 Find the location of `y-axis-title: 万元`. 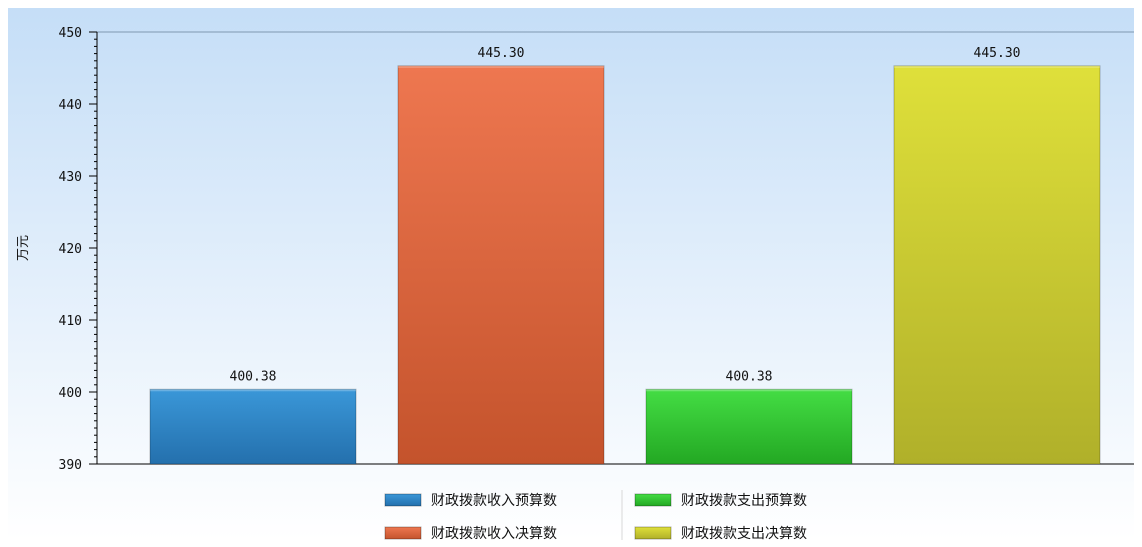

y-axis-title: 万元 is located at coordinates (23, 248).